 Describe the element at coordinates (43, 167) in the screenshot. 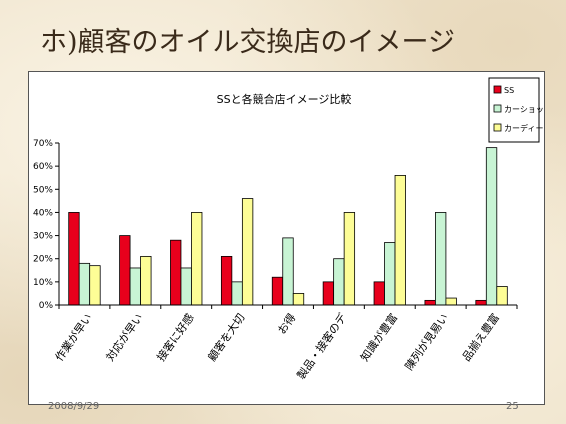

I see `y-tick-label: 60%` at that location.